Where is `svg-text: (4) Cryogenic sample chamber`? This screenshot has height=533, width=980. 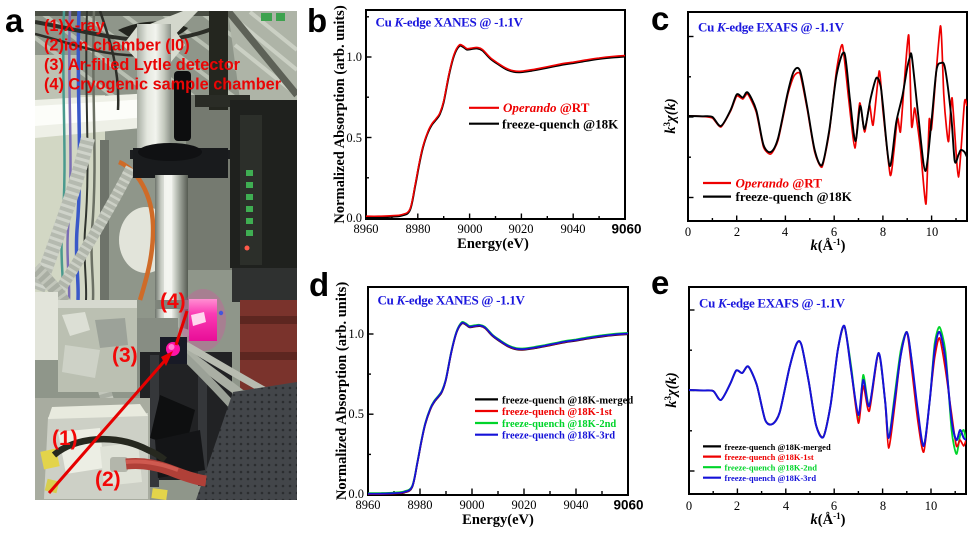
svg-text: (4) Cryogenic sample chamber is located at coordinates (163, 85).